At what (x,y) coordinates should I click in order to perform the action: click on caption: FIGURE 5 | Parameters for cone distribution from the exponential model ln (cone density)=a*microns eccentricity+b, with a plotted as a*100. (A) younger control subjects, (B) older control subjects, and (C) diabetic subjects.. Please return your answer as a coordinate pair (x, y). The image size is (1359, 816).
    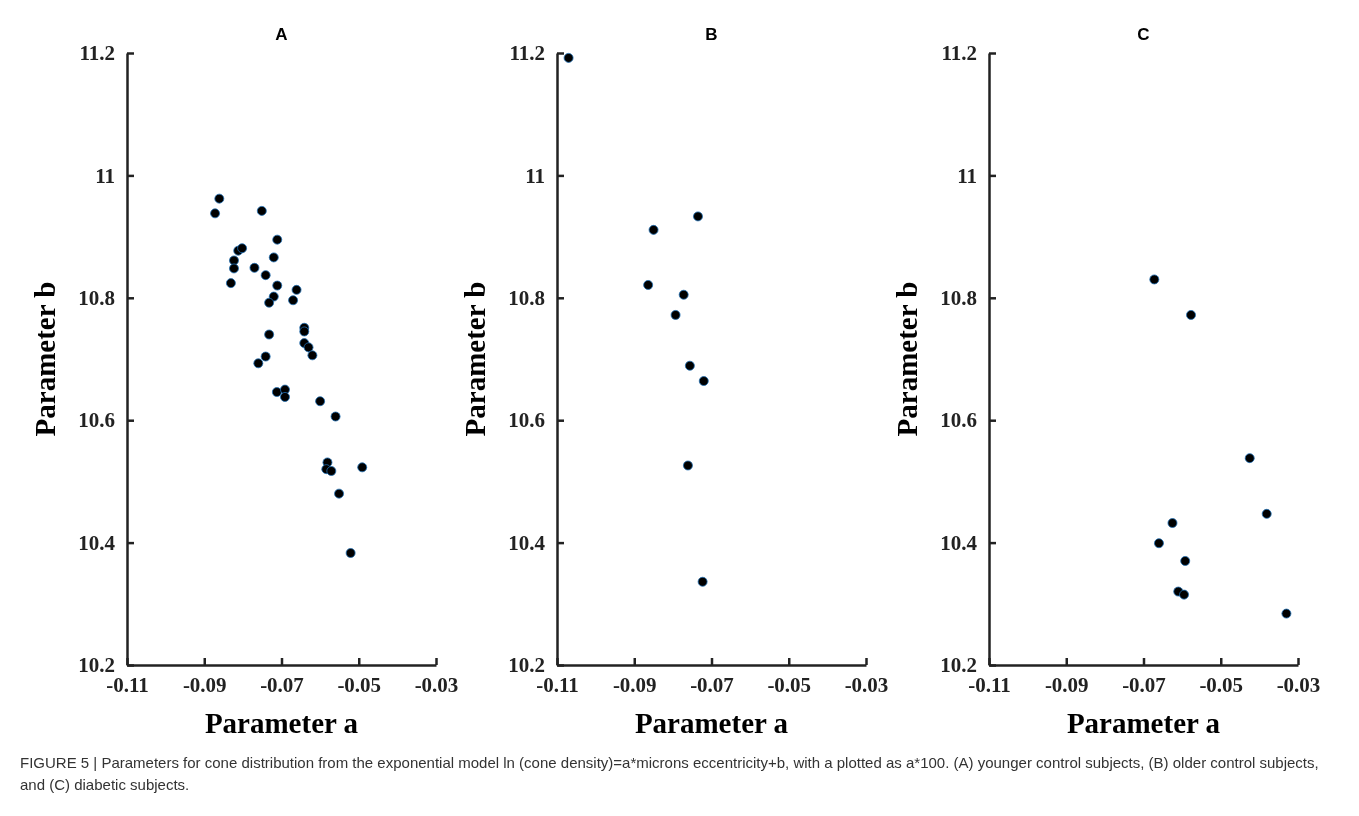
    Looking at the image, I should click on (670, 774).